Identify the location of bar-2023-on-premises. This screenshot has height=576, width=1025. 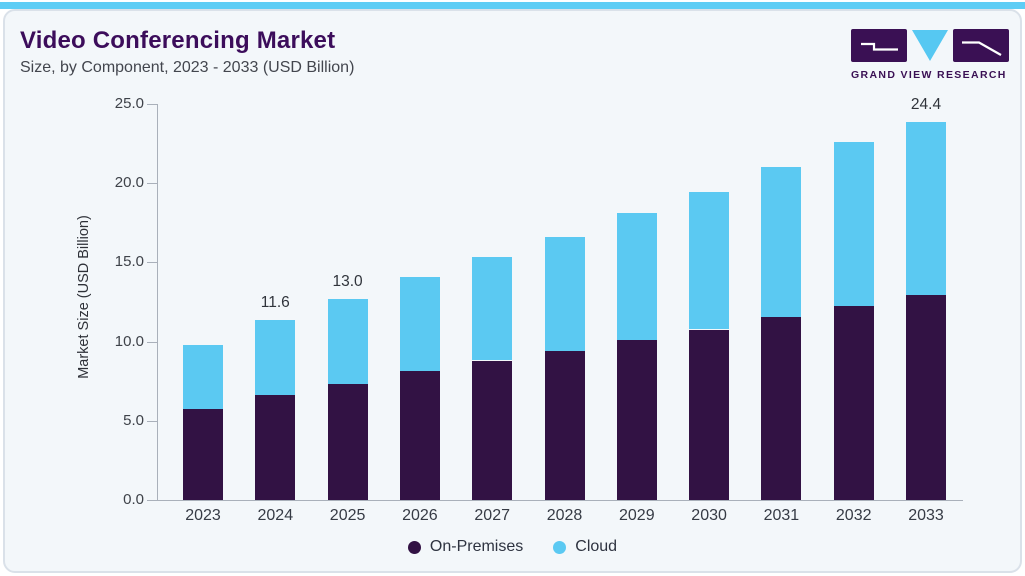
(203, 454).